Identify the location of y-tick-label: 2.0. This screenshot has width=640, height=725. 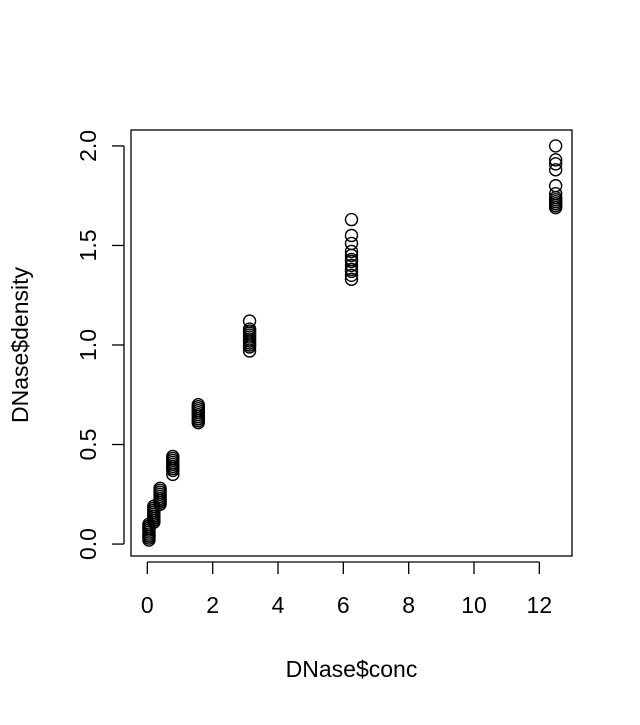
(88, 146).